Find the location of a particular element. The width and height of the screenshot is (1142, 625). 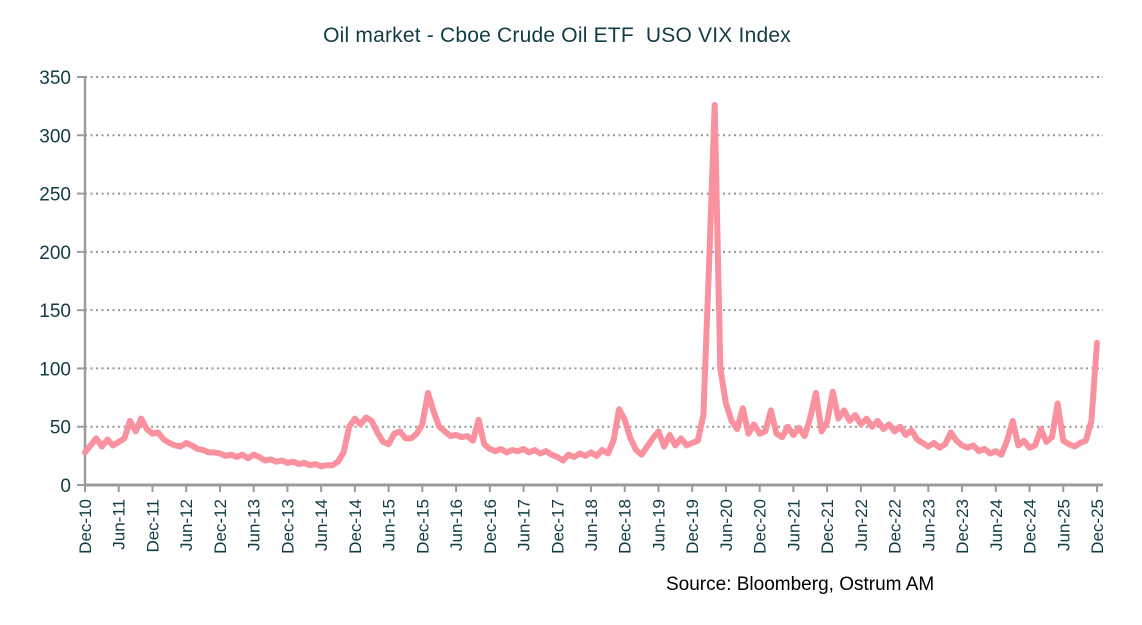

x-axis-tick-label: Dec-16 is located at coordinates (490, 526).